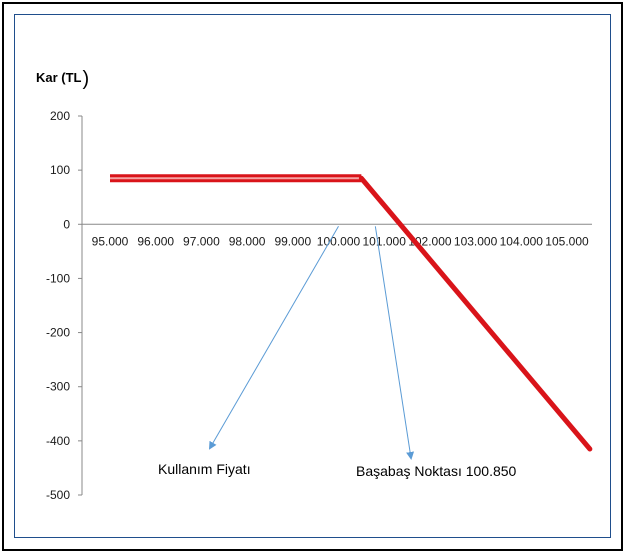 Image resolution: width=629 pixels, height=557 pixels. I want to click on x-tick-label: 104.000, so click(522, 241).